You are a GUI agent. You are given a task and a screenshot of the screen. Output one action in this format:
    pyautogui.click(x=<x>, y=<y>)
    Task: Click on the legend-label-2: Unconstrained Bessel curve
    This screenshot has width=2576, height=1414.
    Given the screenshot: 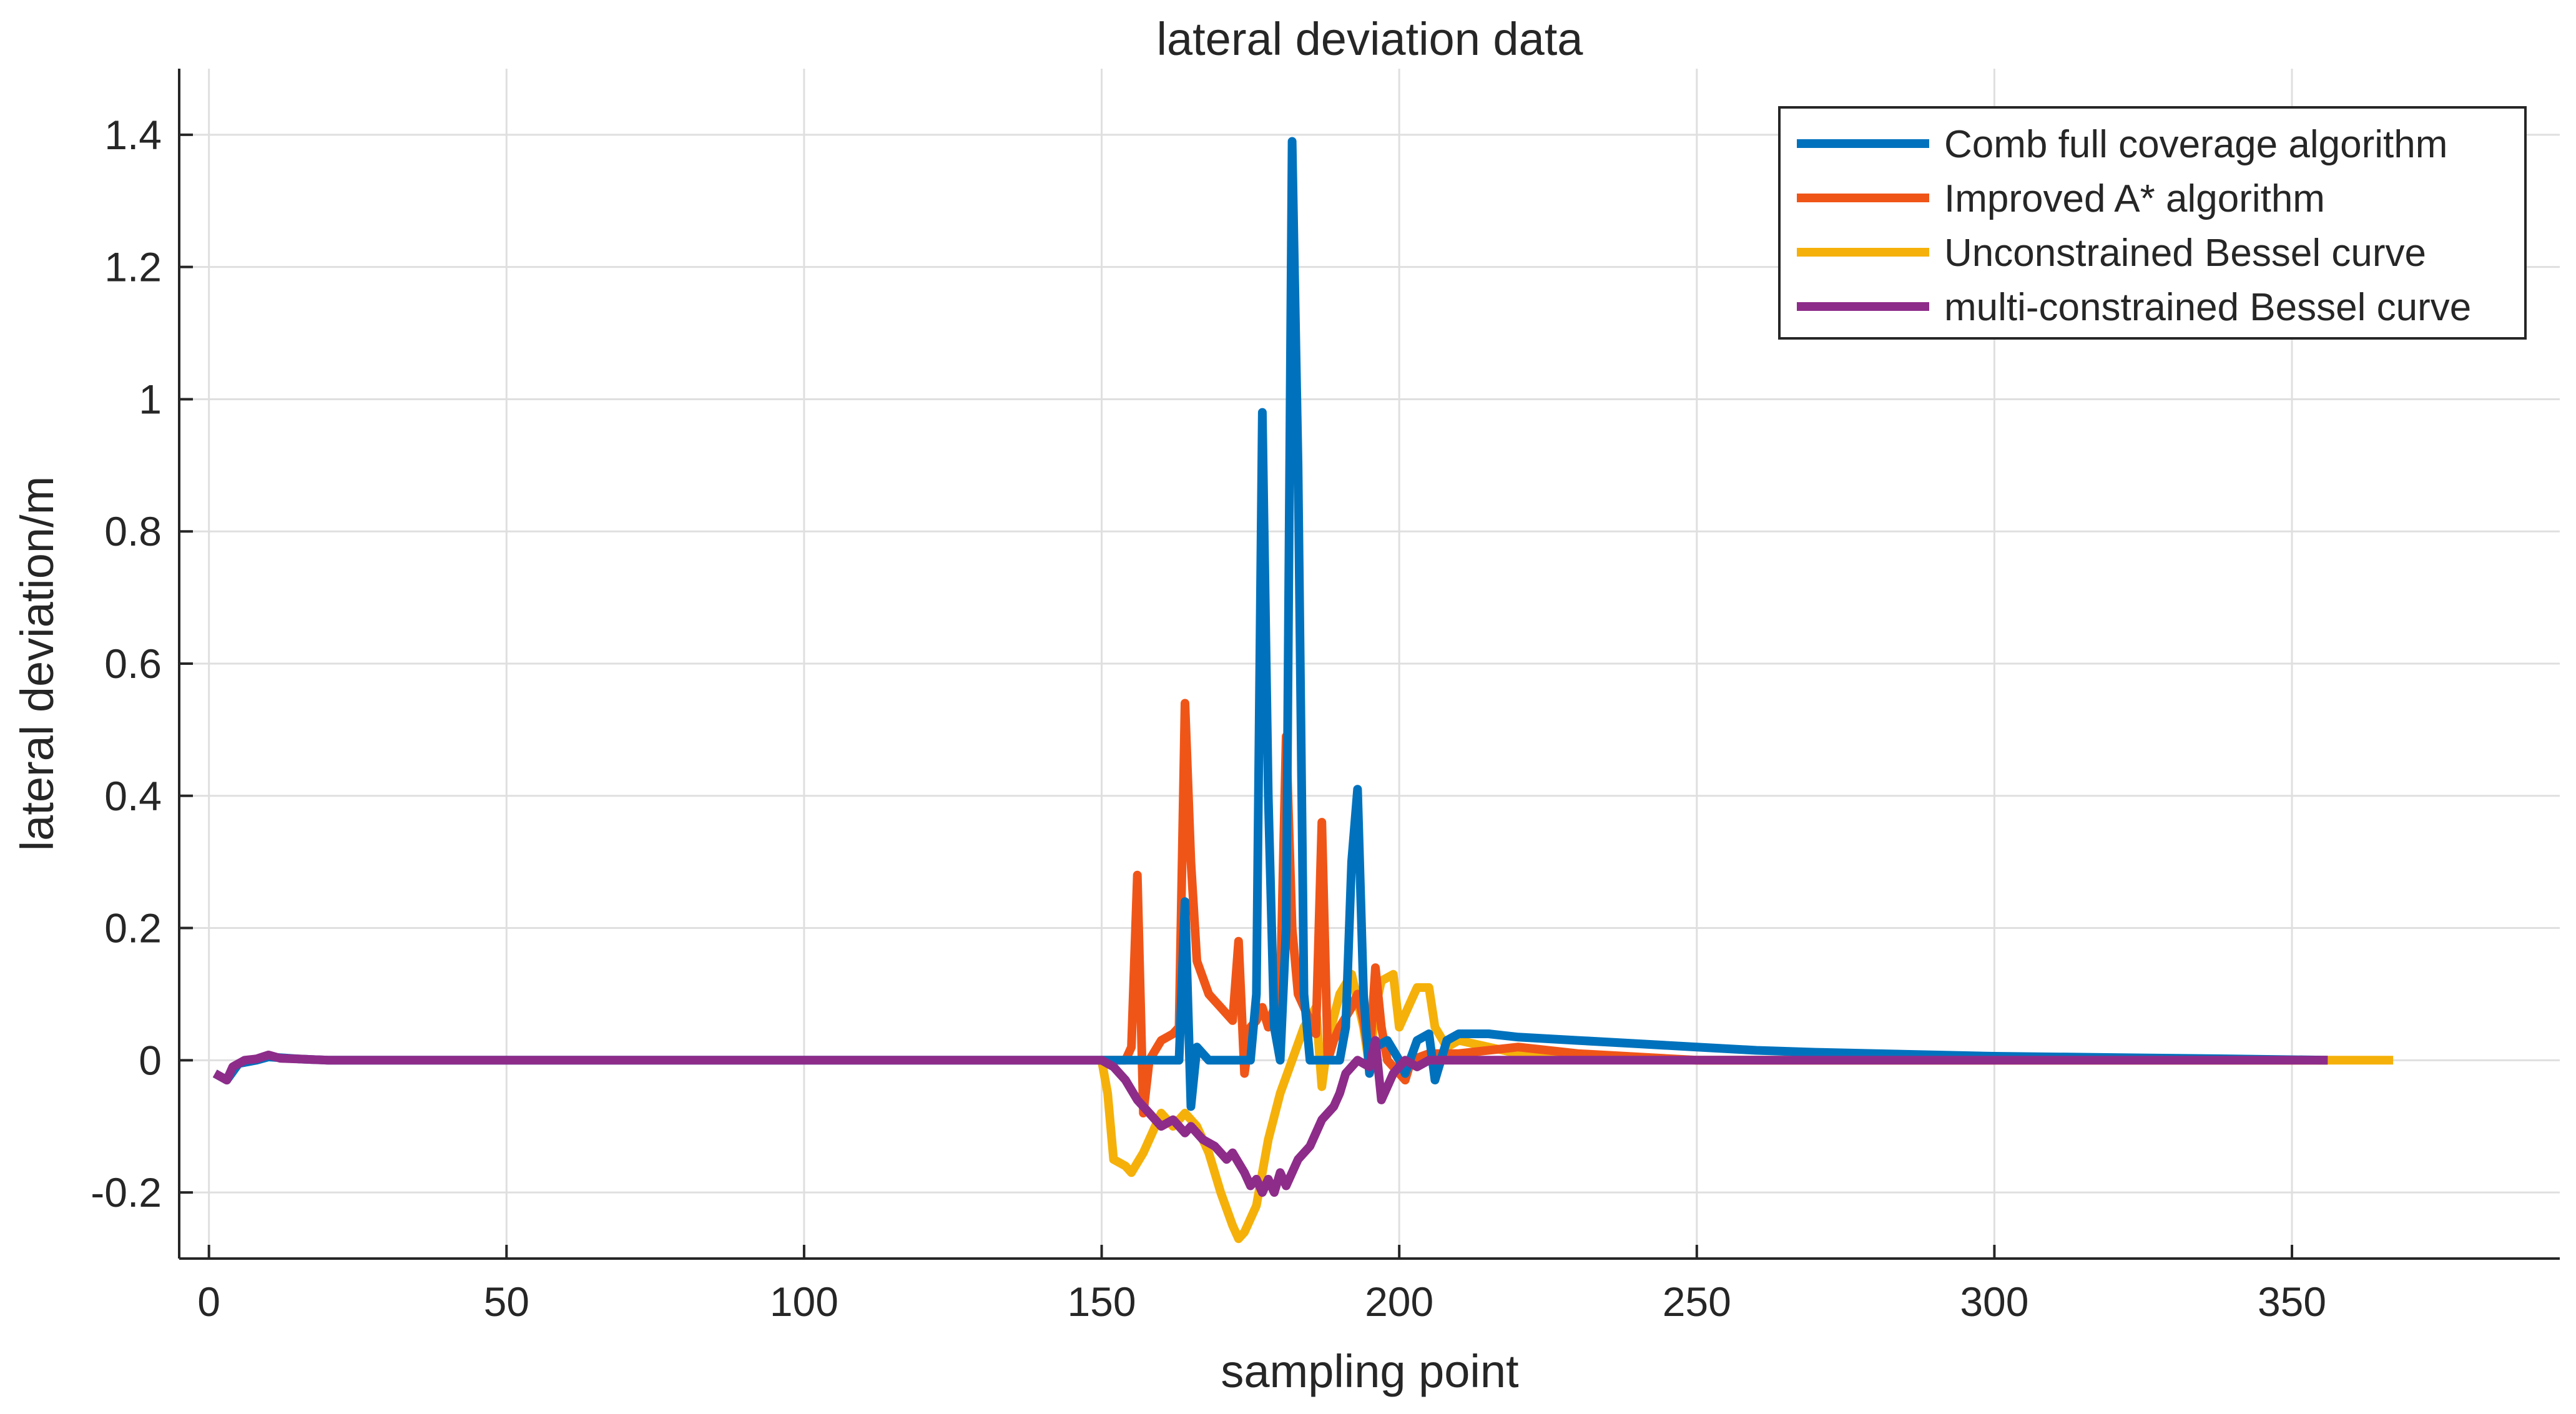 What is the action you would take?
    pyautogui.click(x=2185, y=253)
    